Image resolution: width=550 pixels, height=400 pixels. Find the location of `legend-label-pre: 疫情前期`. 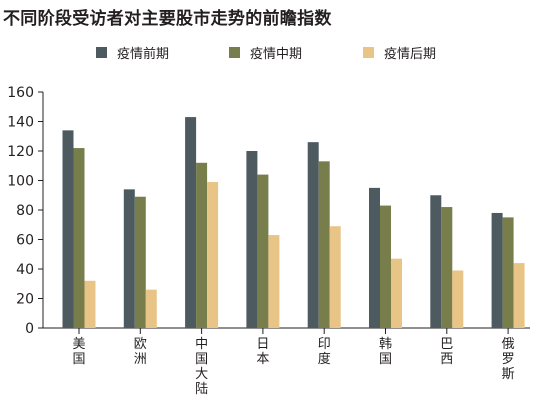

legend-label-pre: 疫情前期 is located at coordinates (143, 54).